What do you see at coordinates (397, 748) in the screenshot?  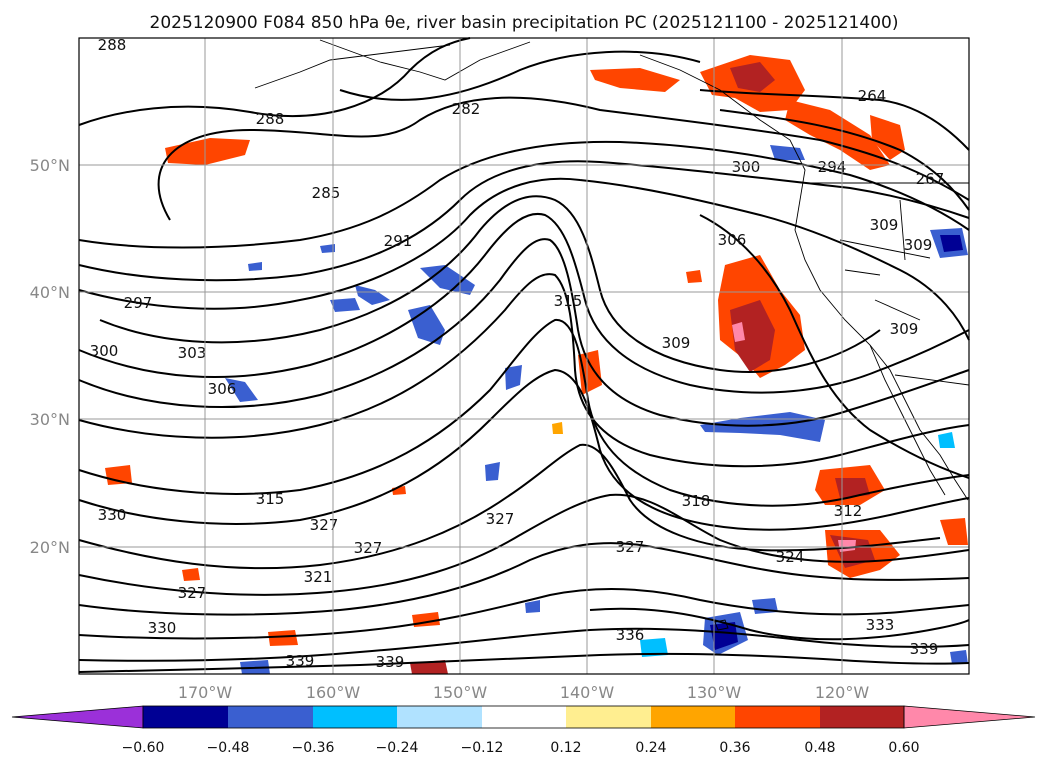 I see `colorbar-tick-label: −0.24` at bounding box center [397, 748].